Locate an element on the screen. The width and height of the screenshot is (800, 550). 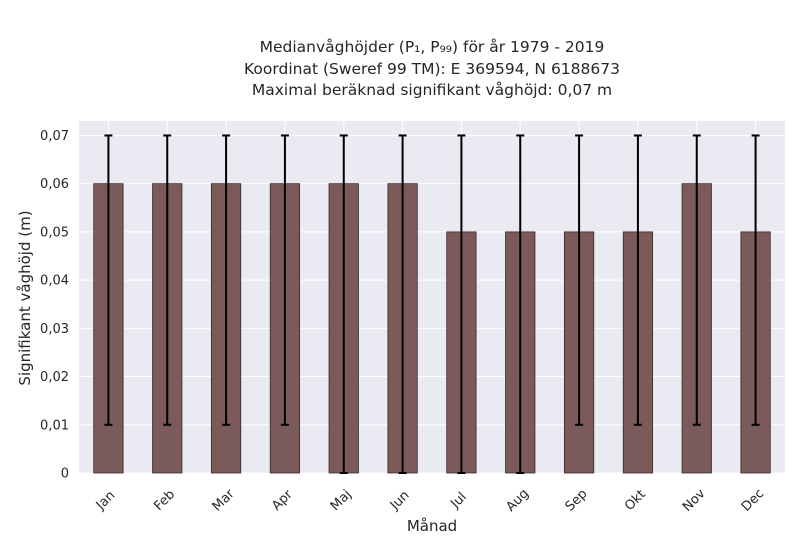
y-tick-label: 0,05 is located at coordinates (54, 232).